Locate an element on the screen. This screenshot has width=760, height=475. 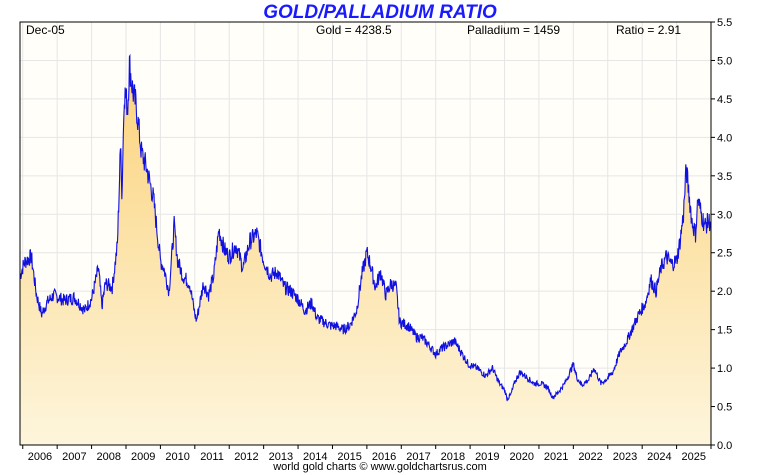
y-tick-label: 0.5 is located at coordinates (724, 408).